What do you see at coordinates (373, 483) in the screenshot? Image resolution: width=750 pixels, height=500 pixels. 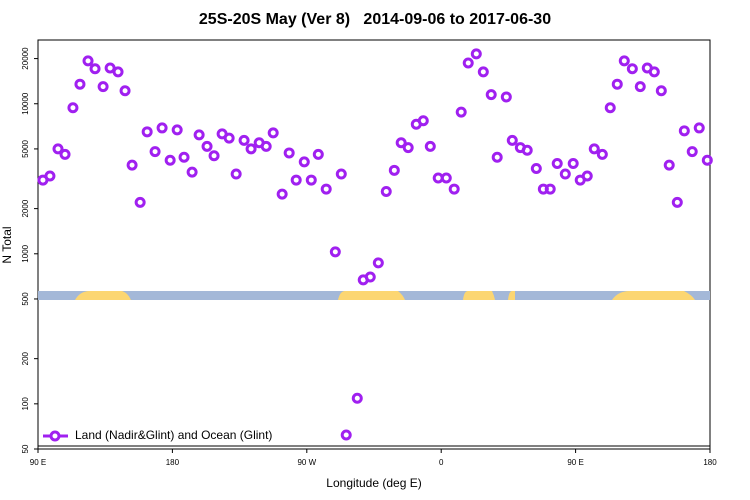 I see `x-axis-label: Longitude (deg E)` at bounding box center [373, 483].